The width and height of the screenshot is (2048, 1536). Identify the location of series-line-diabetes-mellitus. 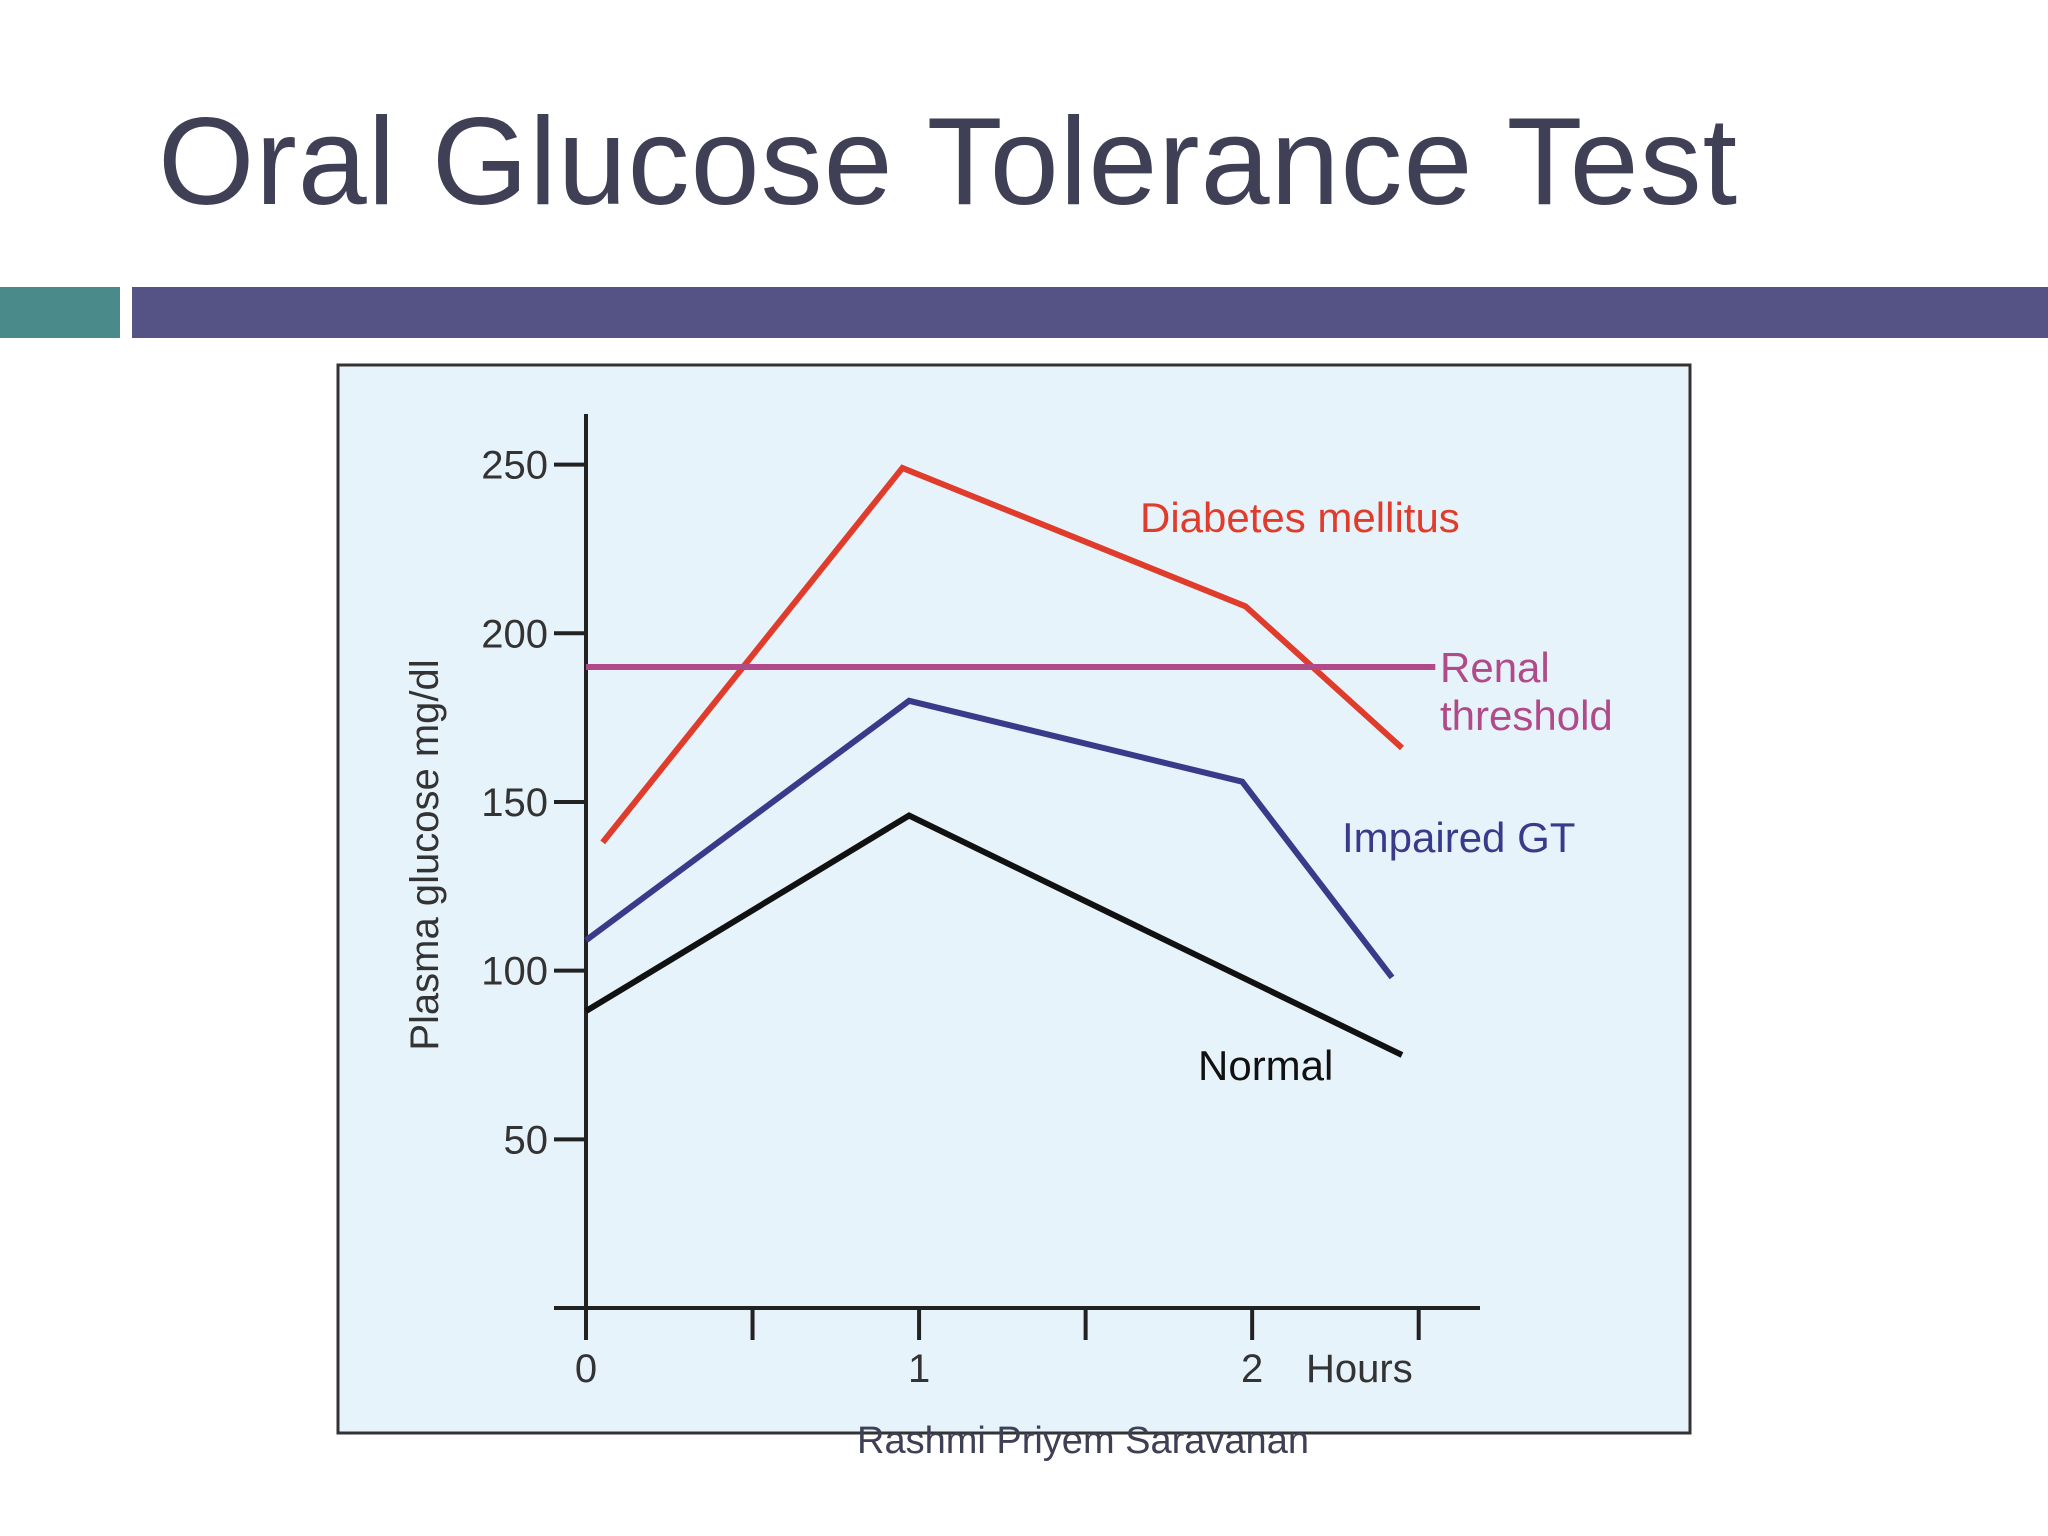
(1002, 654).